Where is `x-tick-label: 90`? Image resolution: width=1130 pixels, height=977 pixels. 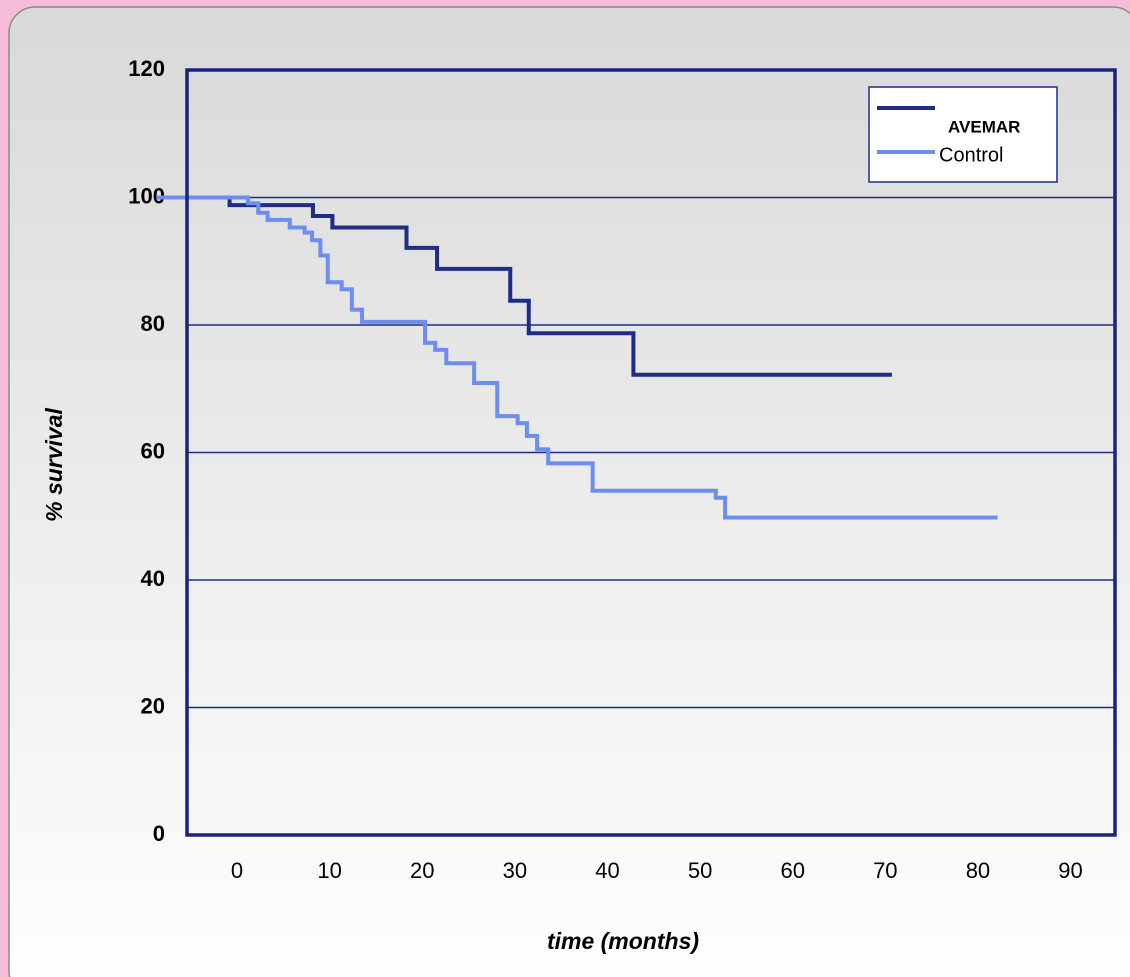 x-tick-label: 90 is located at coordinates (1070, 870).